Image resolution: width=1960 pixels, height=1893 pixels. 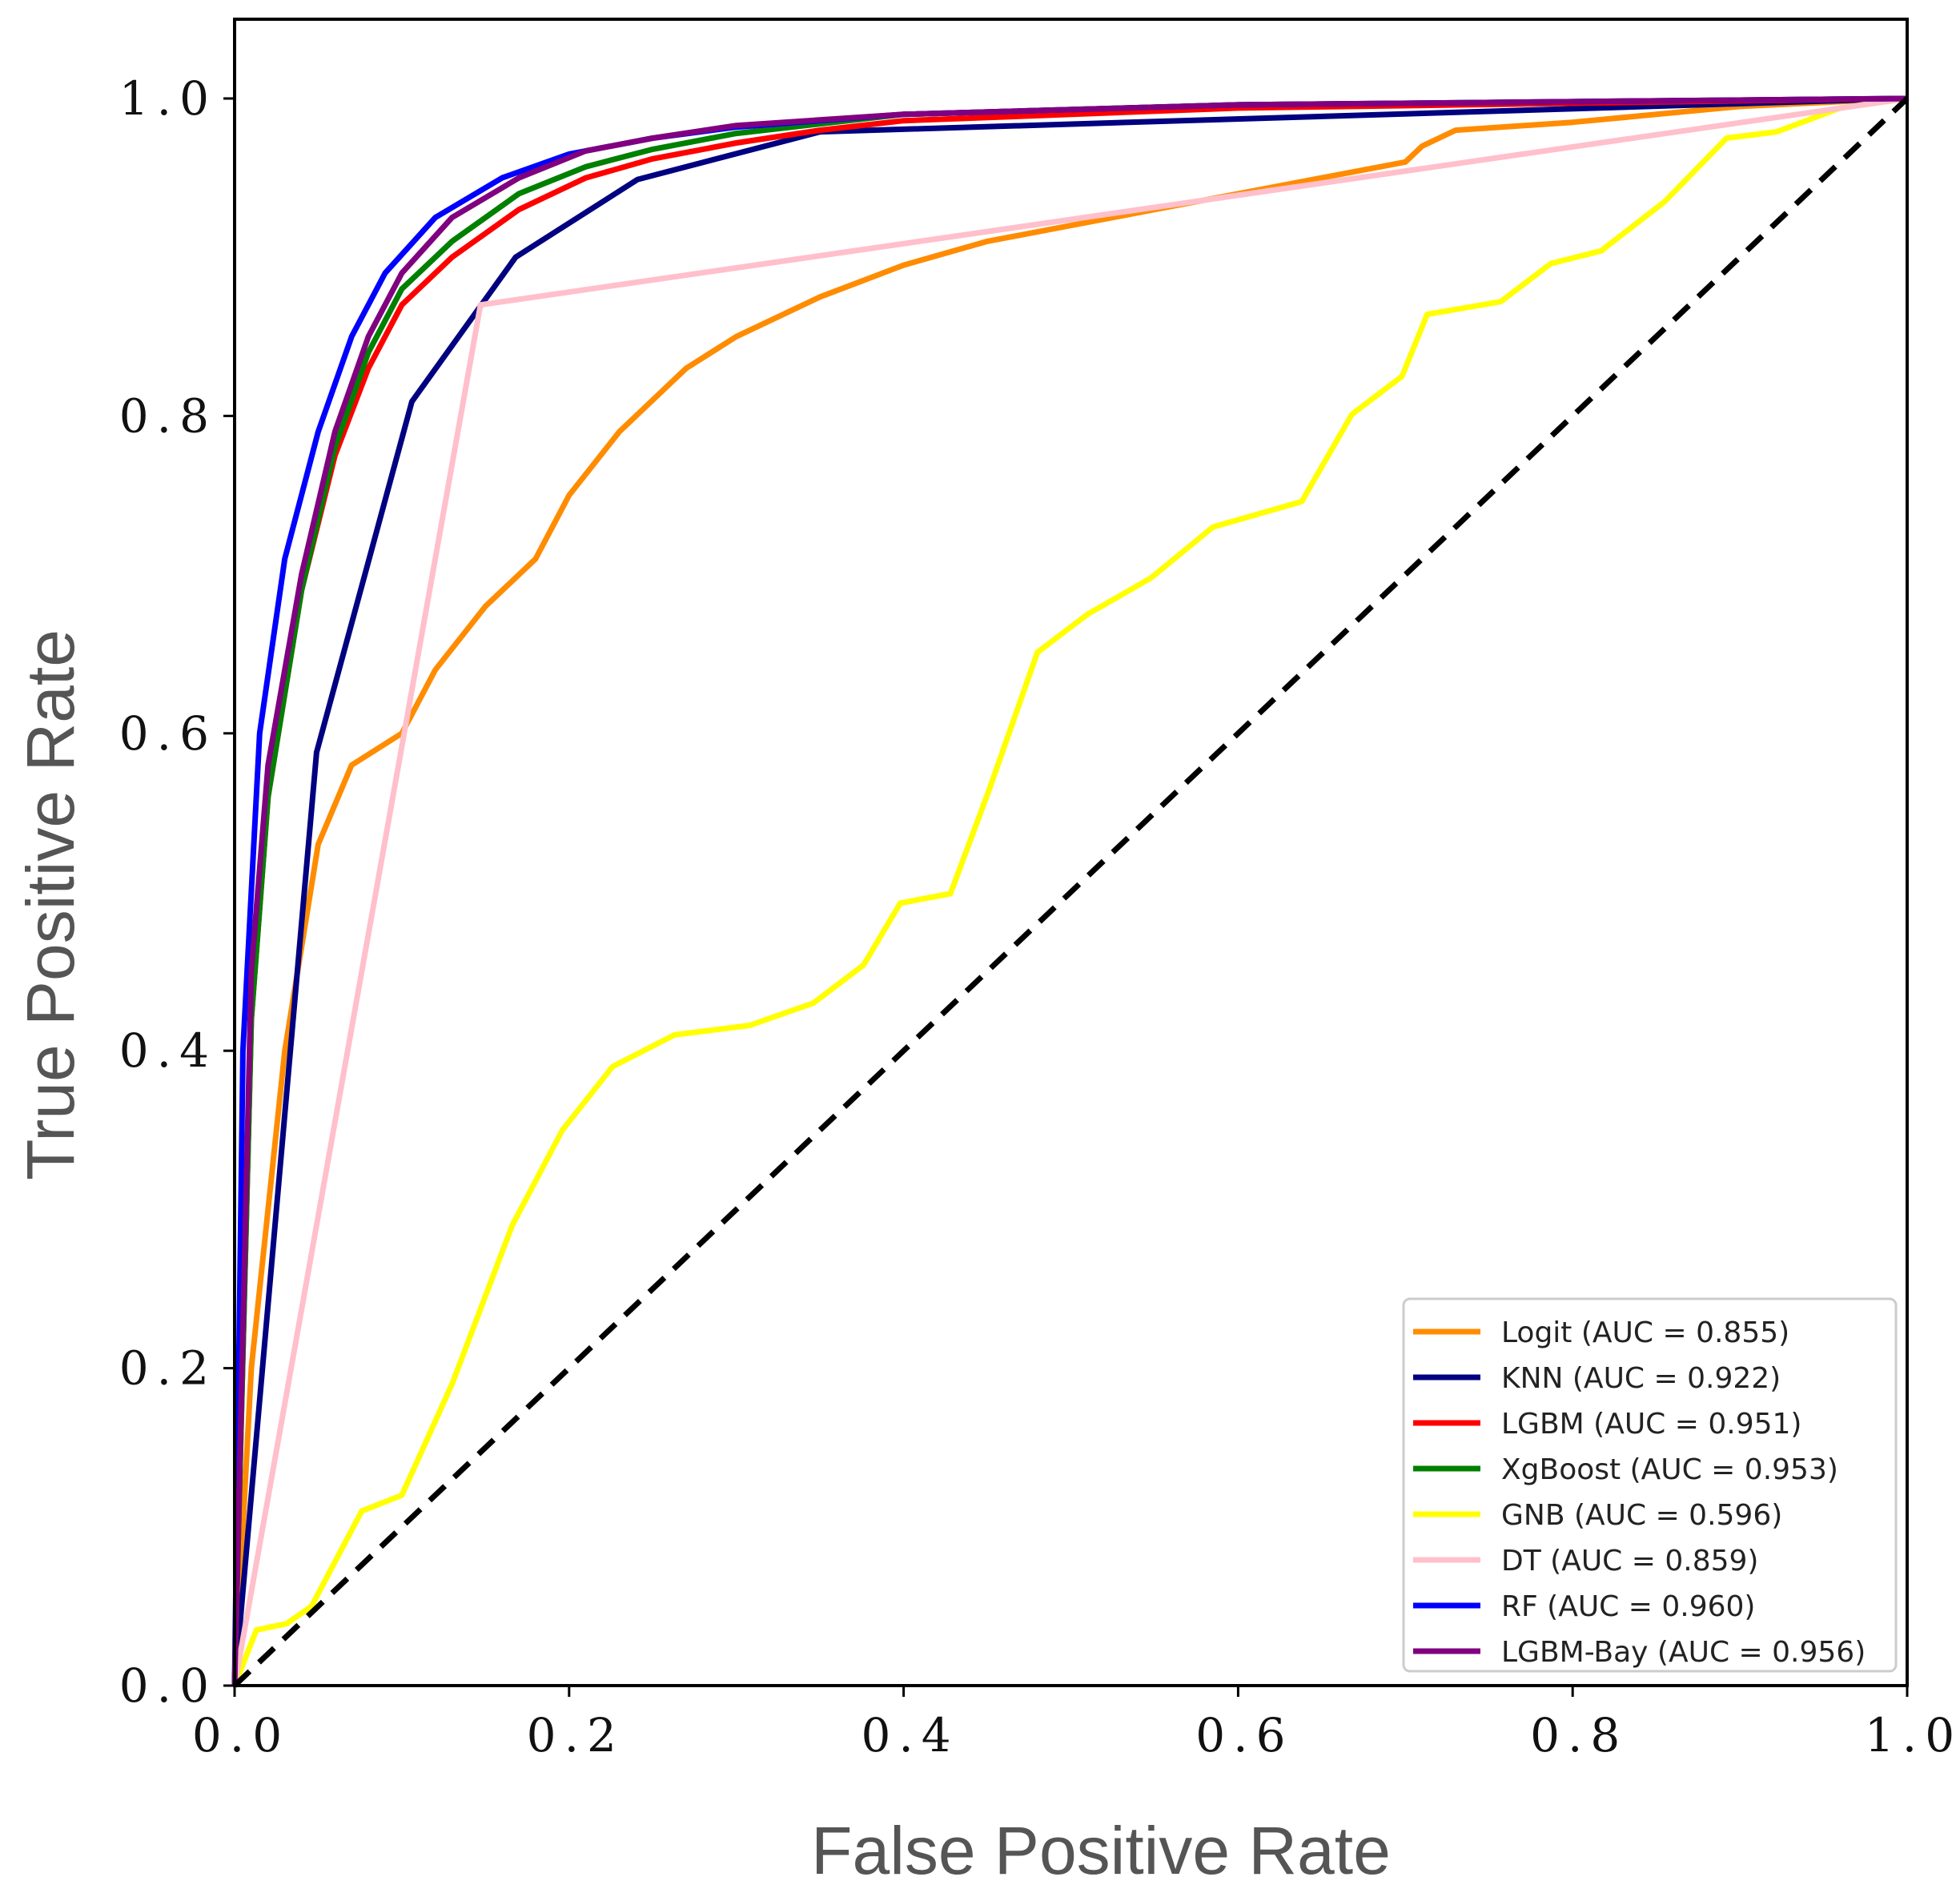 What do you see at coordinates (168, 1368) in the screenshot?
I see `y-tick-label: 0.2` at bounding box center [168, 1368].